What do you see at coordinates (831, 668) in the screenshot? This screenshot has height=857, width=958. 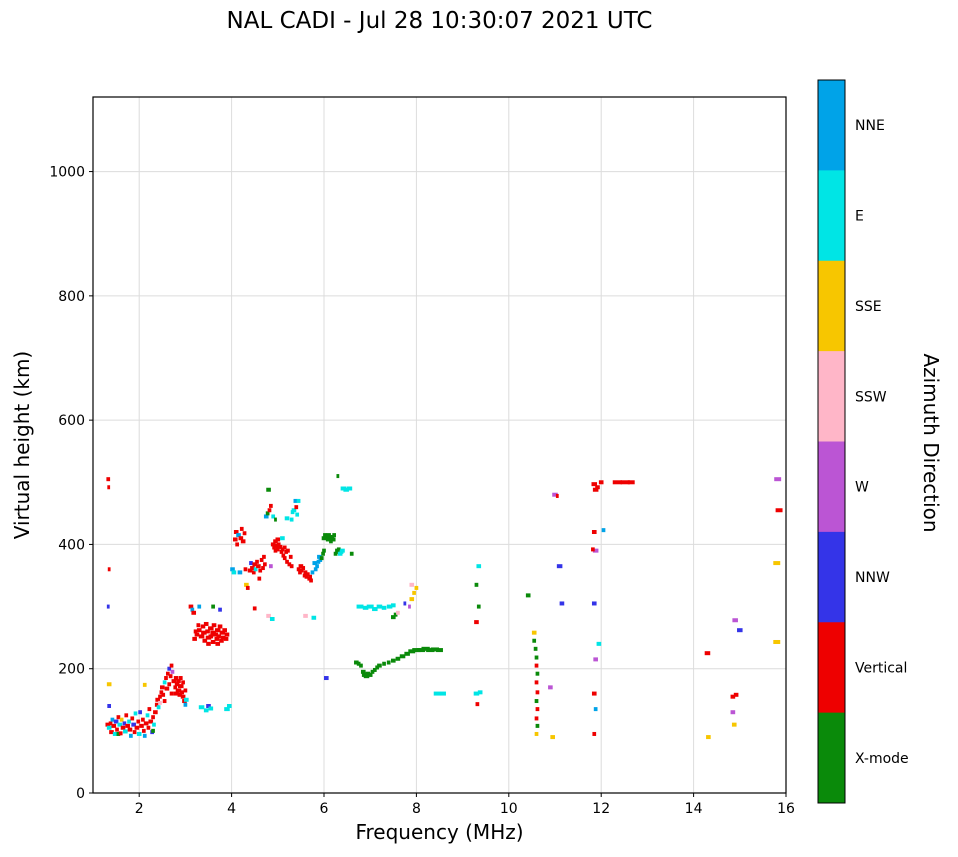 I see `colorbar-segment-Vertical` at bounding box center [831, 668].